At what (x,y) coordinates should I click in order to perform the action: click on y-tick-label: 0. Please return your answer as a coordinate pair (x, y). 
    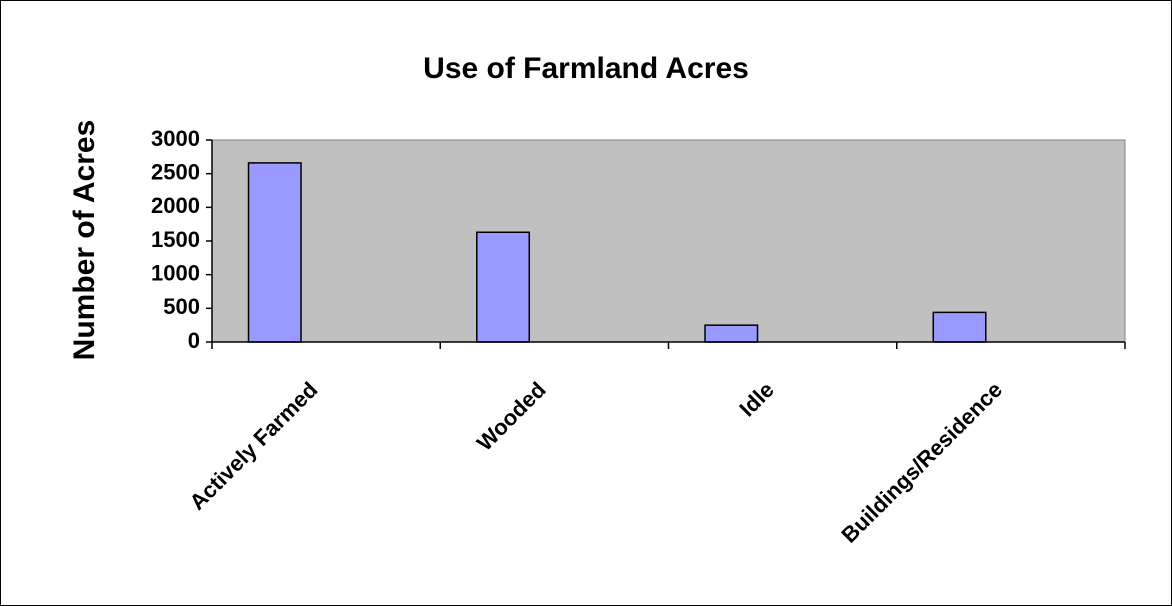
    Looking at the image, I should click on (194, 340).